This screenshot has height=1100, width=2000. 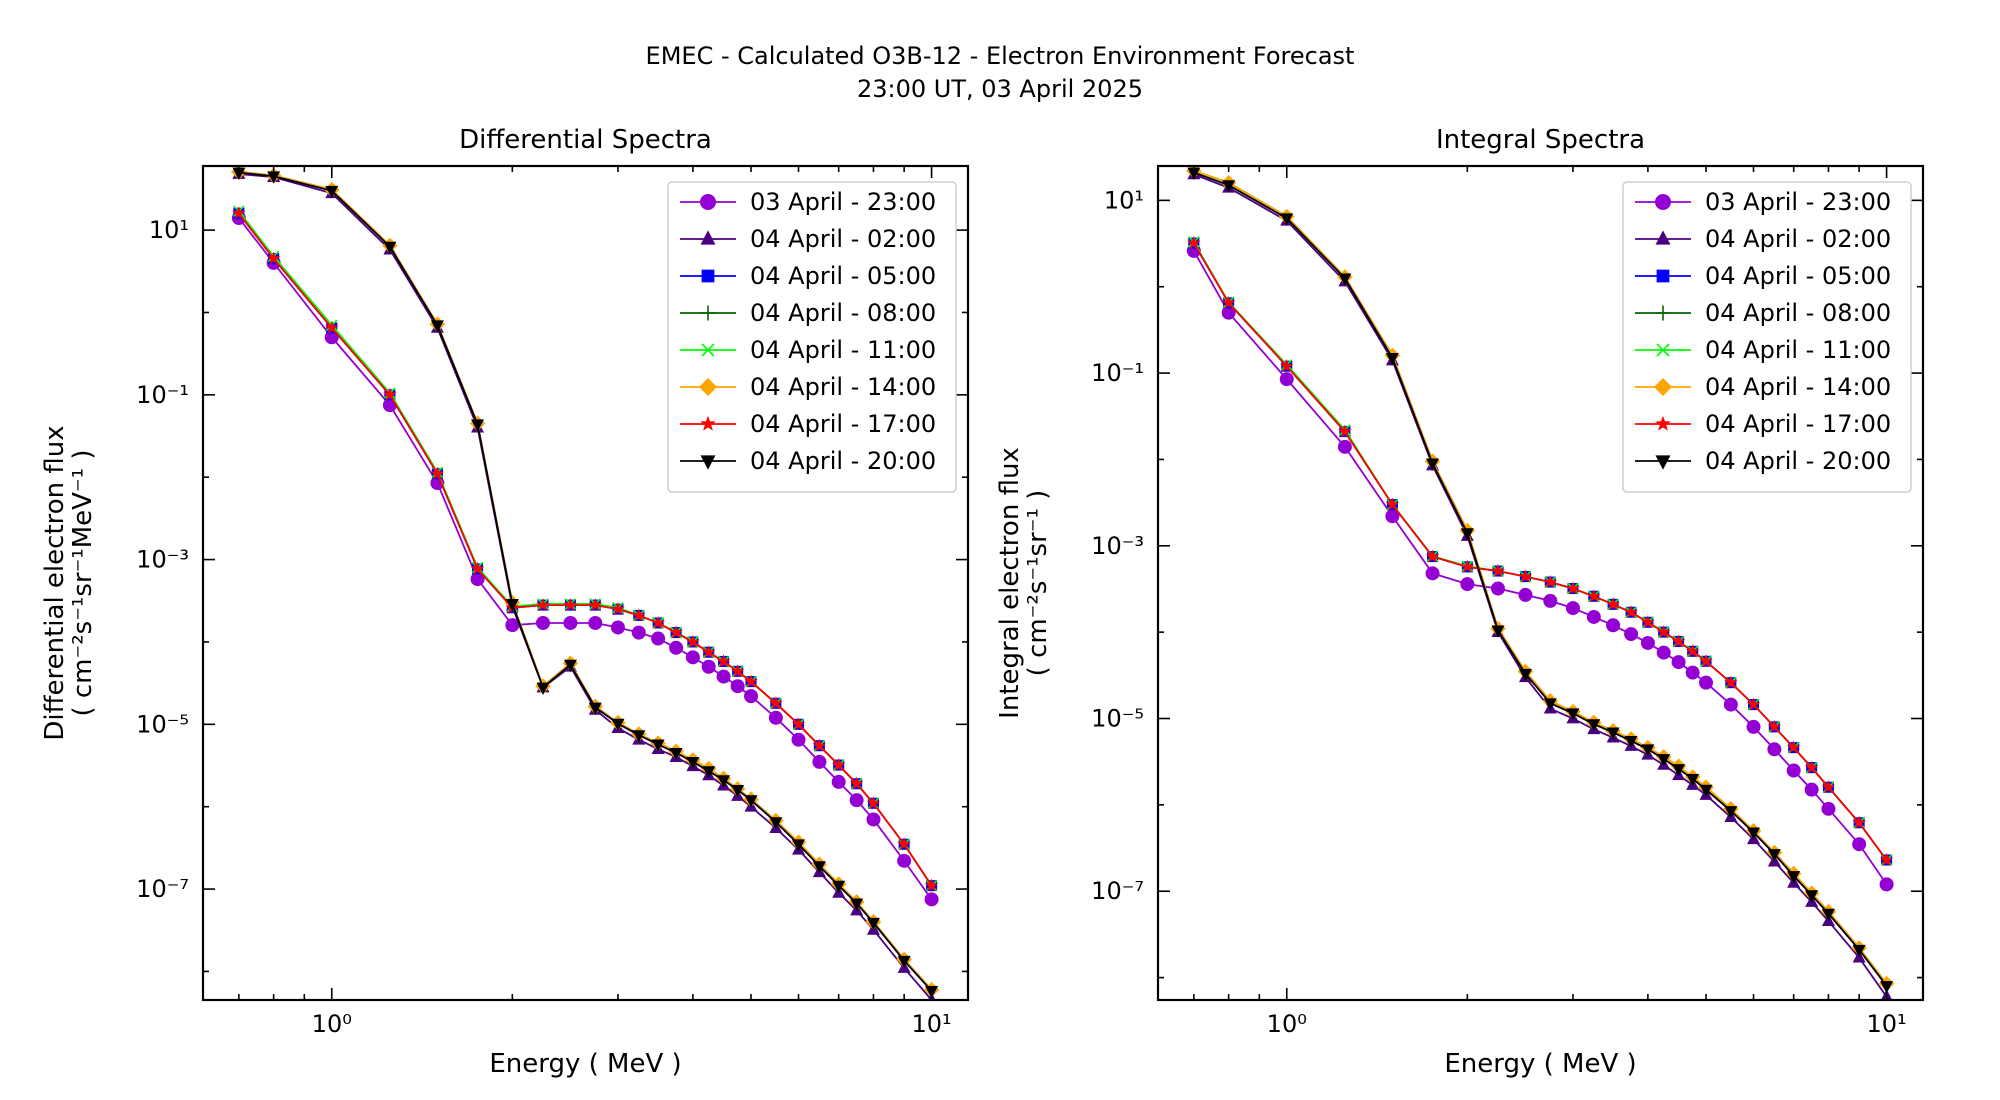 I want to click on differential-legend-box, so click(x=812, y=337).